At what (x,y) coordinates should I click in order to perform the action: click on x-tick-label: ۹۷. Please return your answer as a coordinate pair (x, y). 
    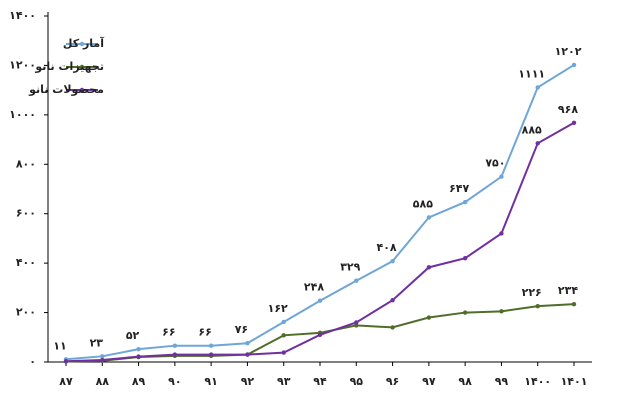
    Looking at the image, I should click on (429, 381).